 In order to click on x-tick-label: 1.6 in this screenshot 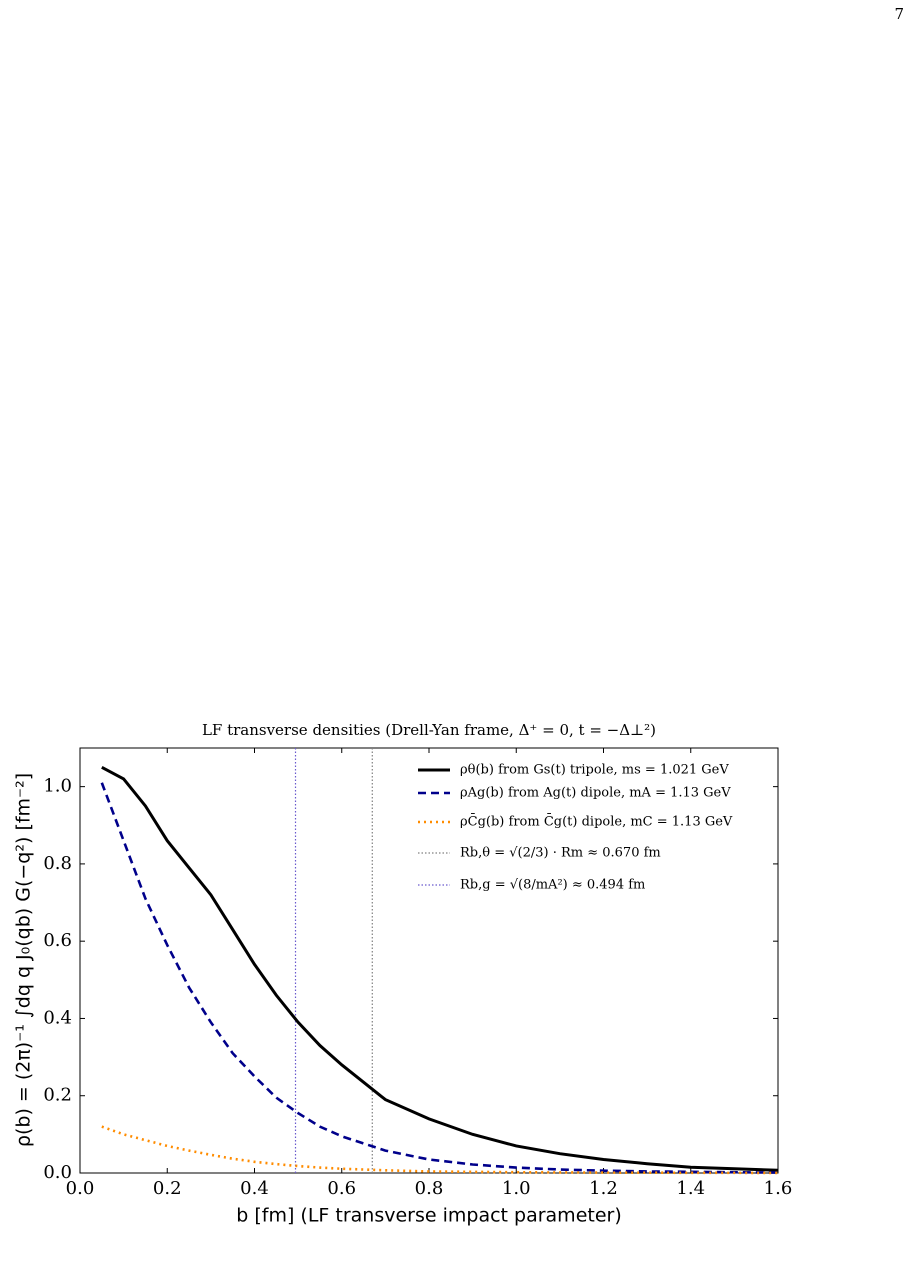, I will do `click(778, 1188)`.